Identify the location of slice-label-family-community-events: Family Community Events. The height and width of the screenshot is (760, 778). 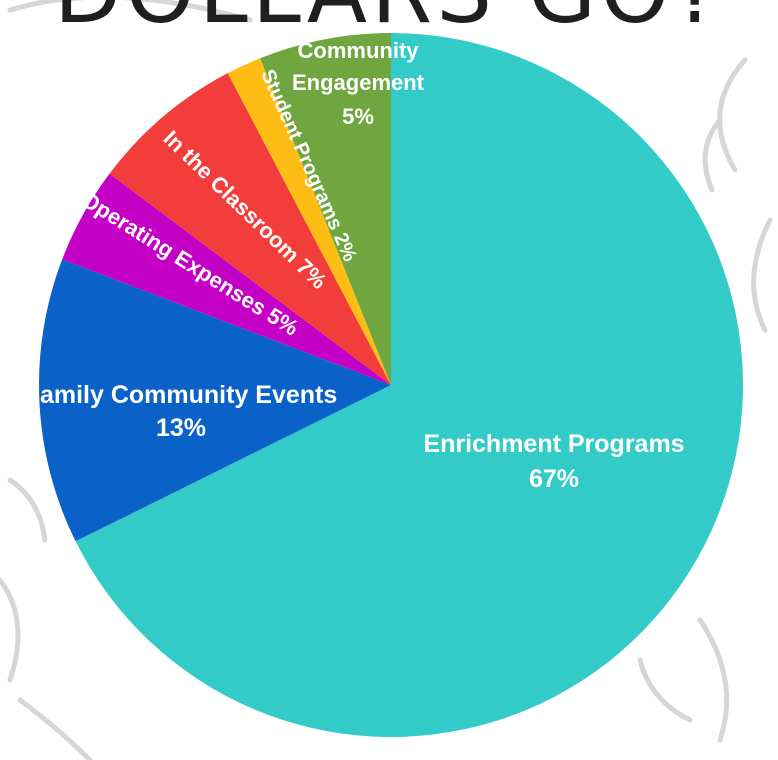
(181, 395).